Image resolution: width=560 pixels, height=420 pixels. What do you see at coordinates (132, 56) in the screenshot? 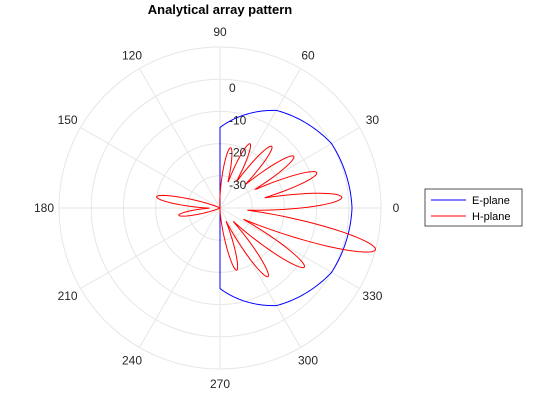
I see `theta-tick-label: 120` at bounding box center [132, 56].